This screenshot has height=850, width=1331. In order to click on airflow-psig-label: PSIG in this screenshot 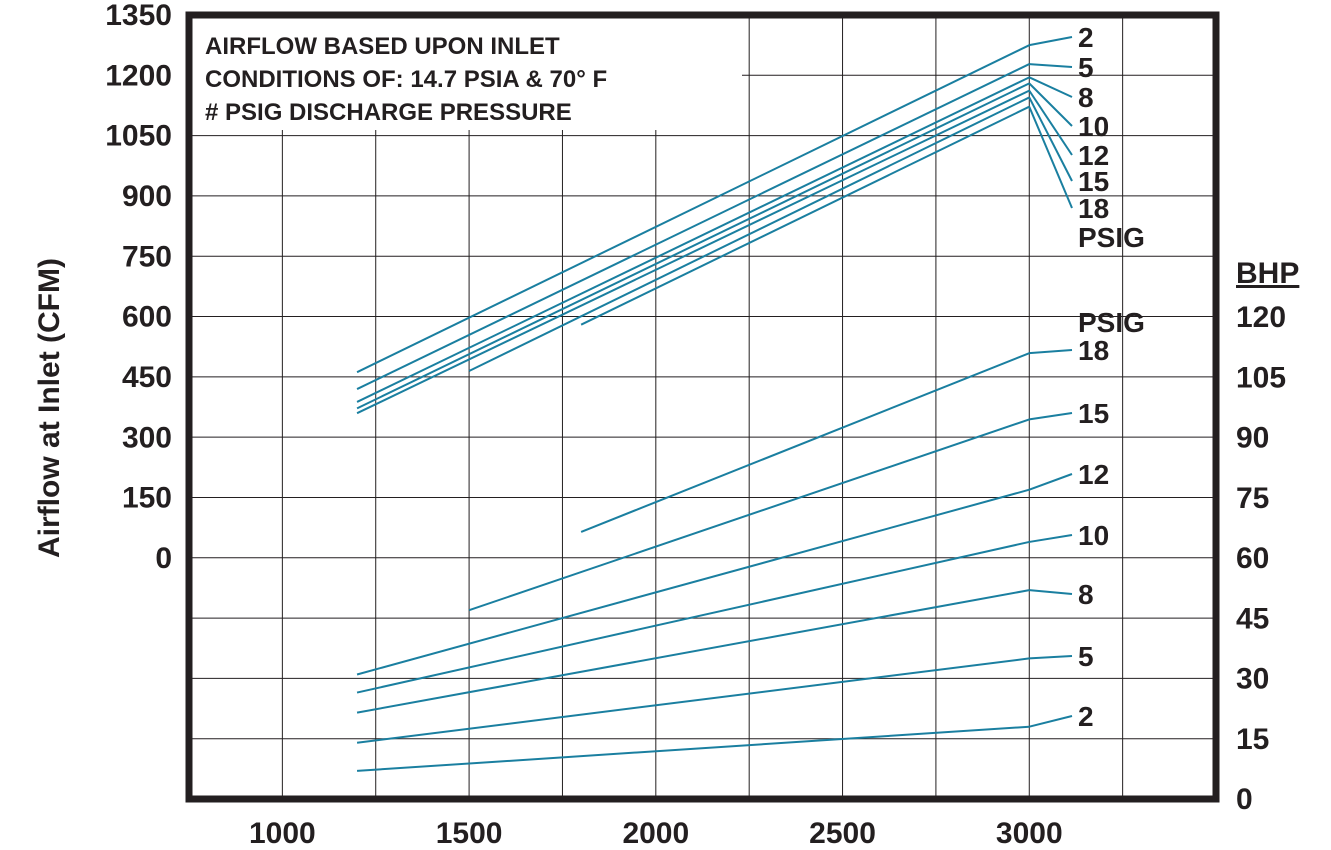, I will do `click(1111, 237)`.